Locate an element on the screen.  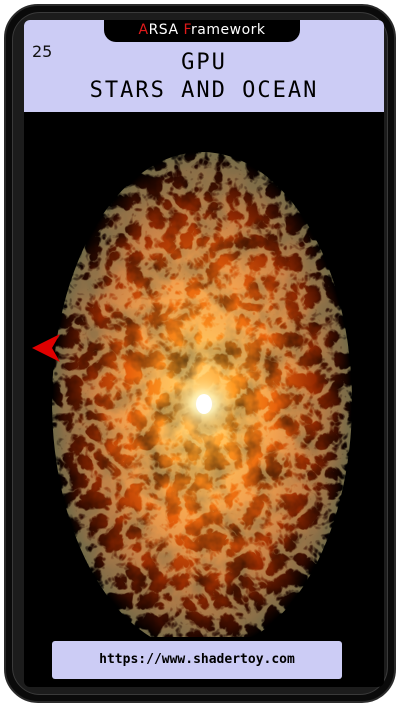
shadertoy-link: https://www.shadertoy.com is located at coordinates (197, 660).